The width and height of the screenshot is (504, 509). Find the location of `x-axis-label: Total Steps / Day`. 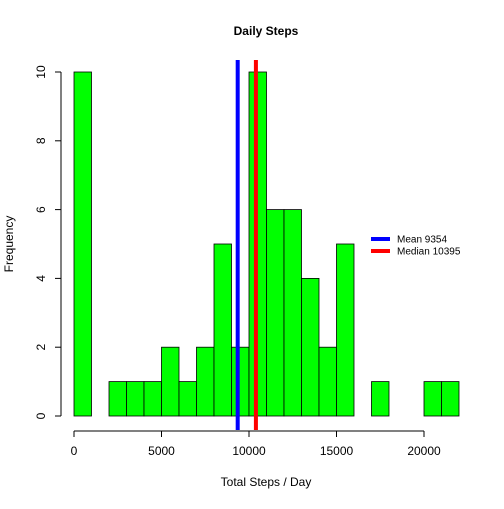

x-axis-label: Total Steps / Day is located at coordinates (266, 482).